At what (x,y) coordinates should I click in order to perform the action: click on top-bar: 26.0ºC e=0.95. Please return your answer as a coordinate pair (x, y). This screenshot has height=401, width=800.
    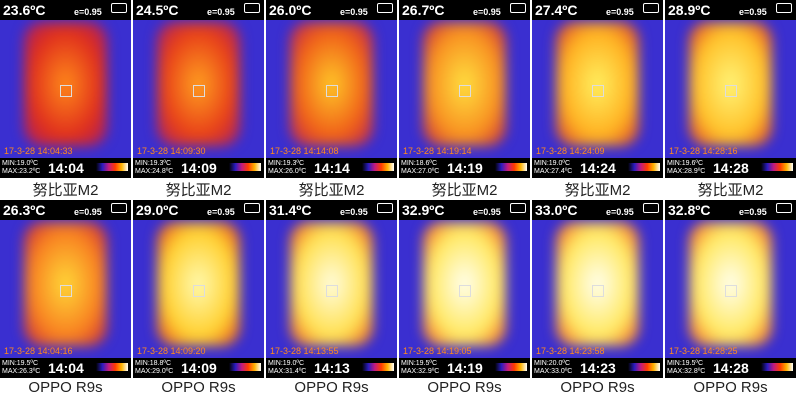
    Looking at the image, I should click on (331, 10).